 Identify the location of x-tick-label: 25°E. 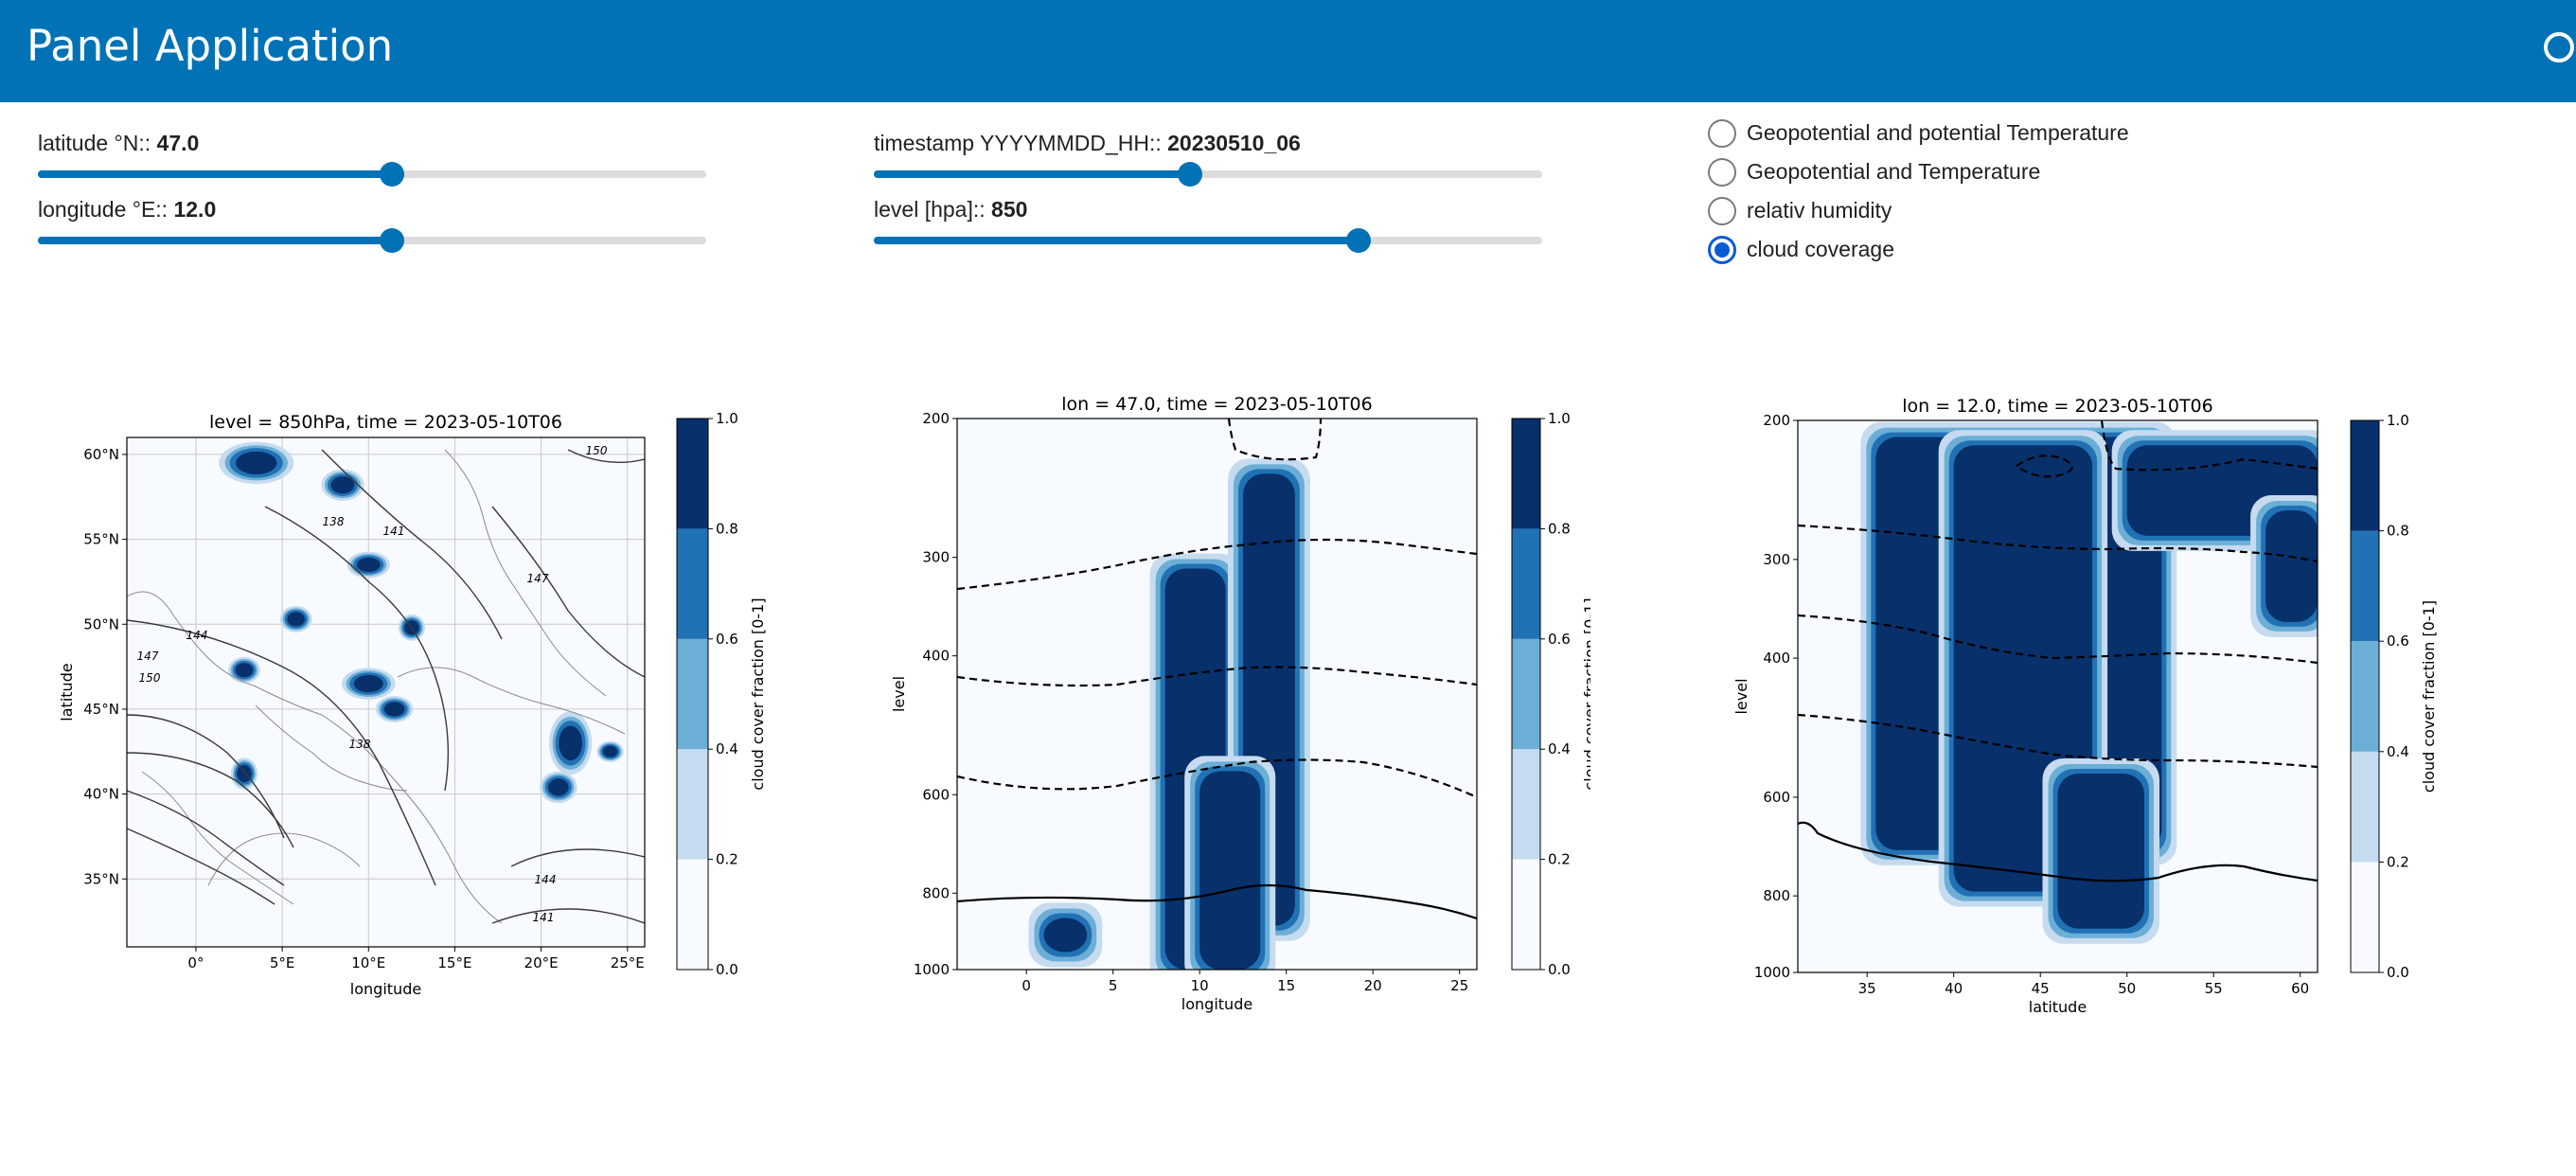
(628, 962).